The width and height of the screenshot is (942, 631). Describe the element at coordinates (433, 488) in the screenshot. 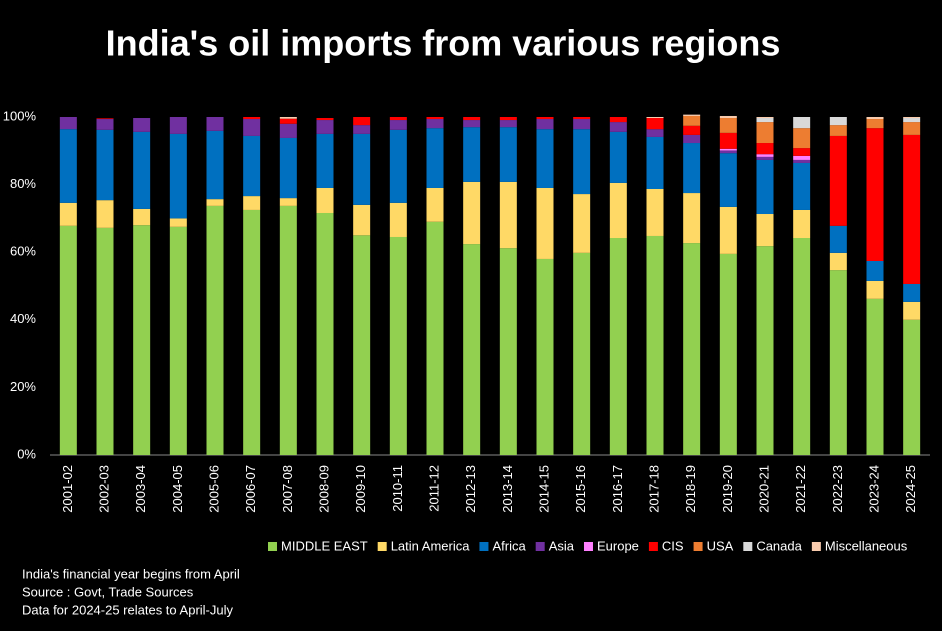

I see `x-tick-label: 2011-12` at that location.